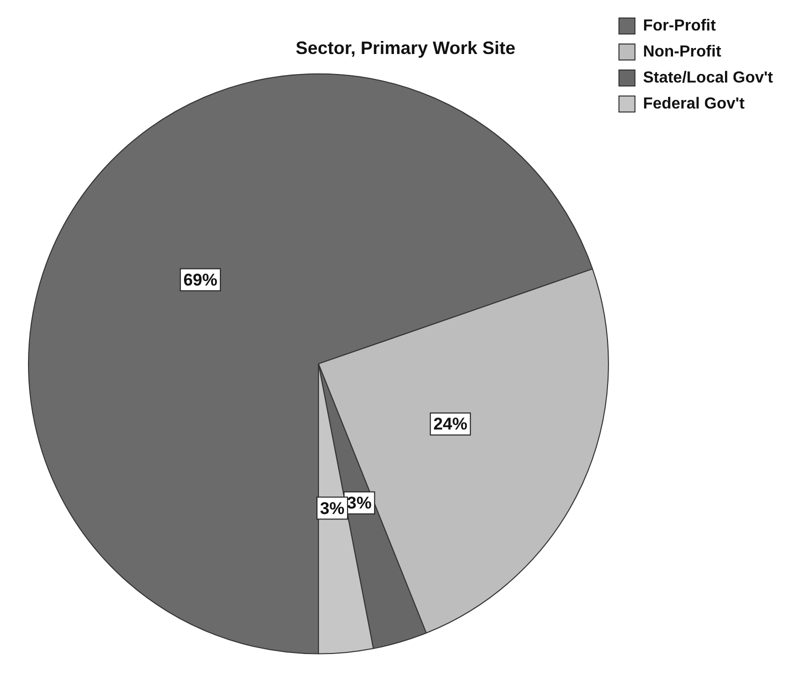  Describe the element at coordinates (450, 424) in the screenshot. I see `data-label: 24%` at that location.